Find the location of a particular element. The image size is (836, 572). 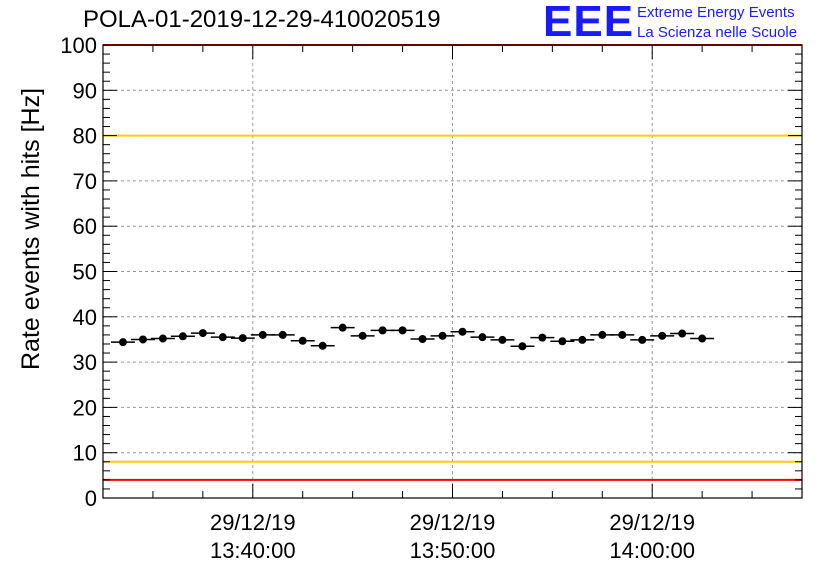

logo-caption-line2: La Scienza nelle Scuole is located at coordinates (717, 32).